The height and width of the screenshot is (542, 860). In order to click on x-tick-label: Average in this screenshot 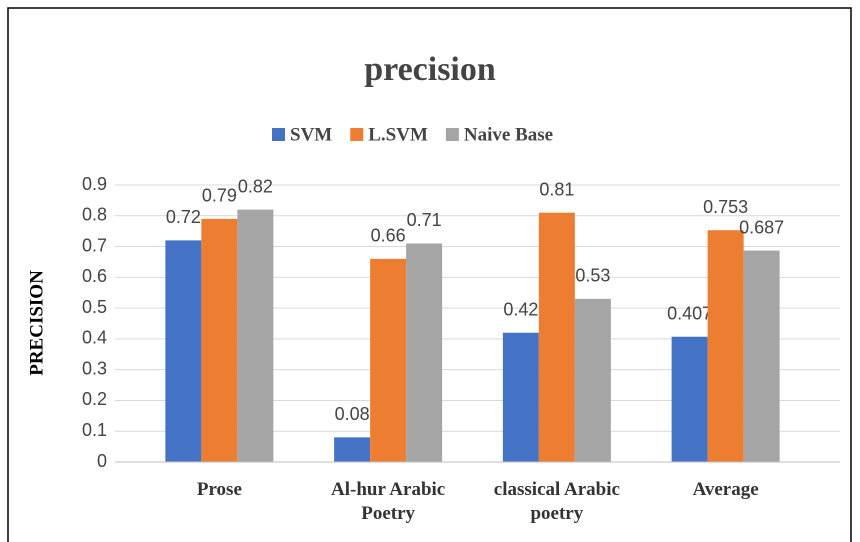, I will do `click(725, 489)`.